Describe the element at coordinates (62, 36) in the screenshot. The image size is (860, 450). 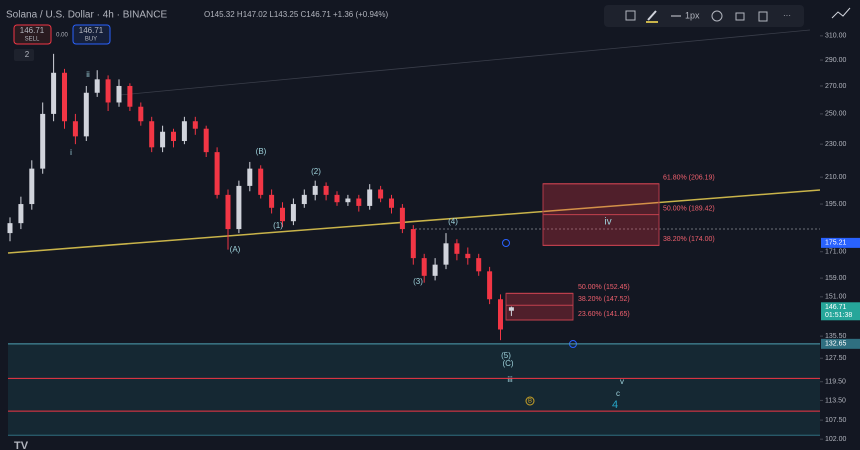
I see `spread: 0.00` at that location.